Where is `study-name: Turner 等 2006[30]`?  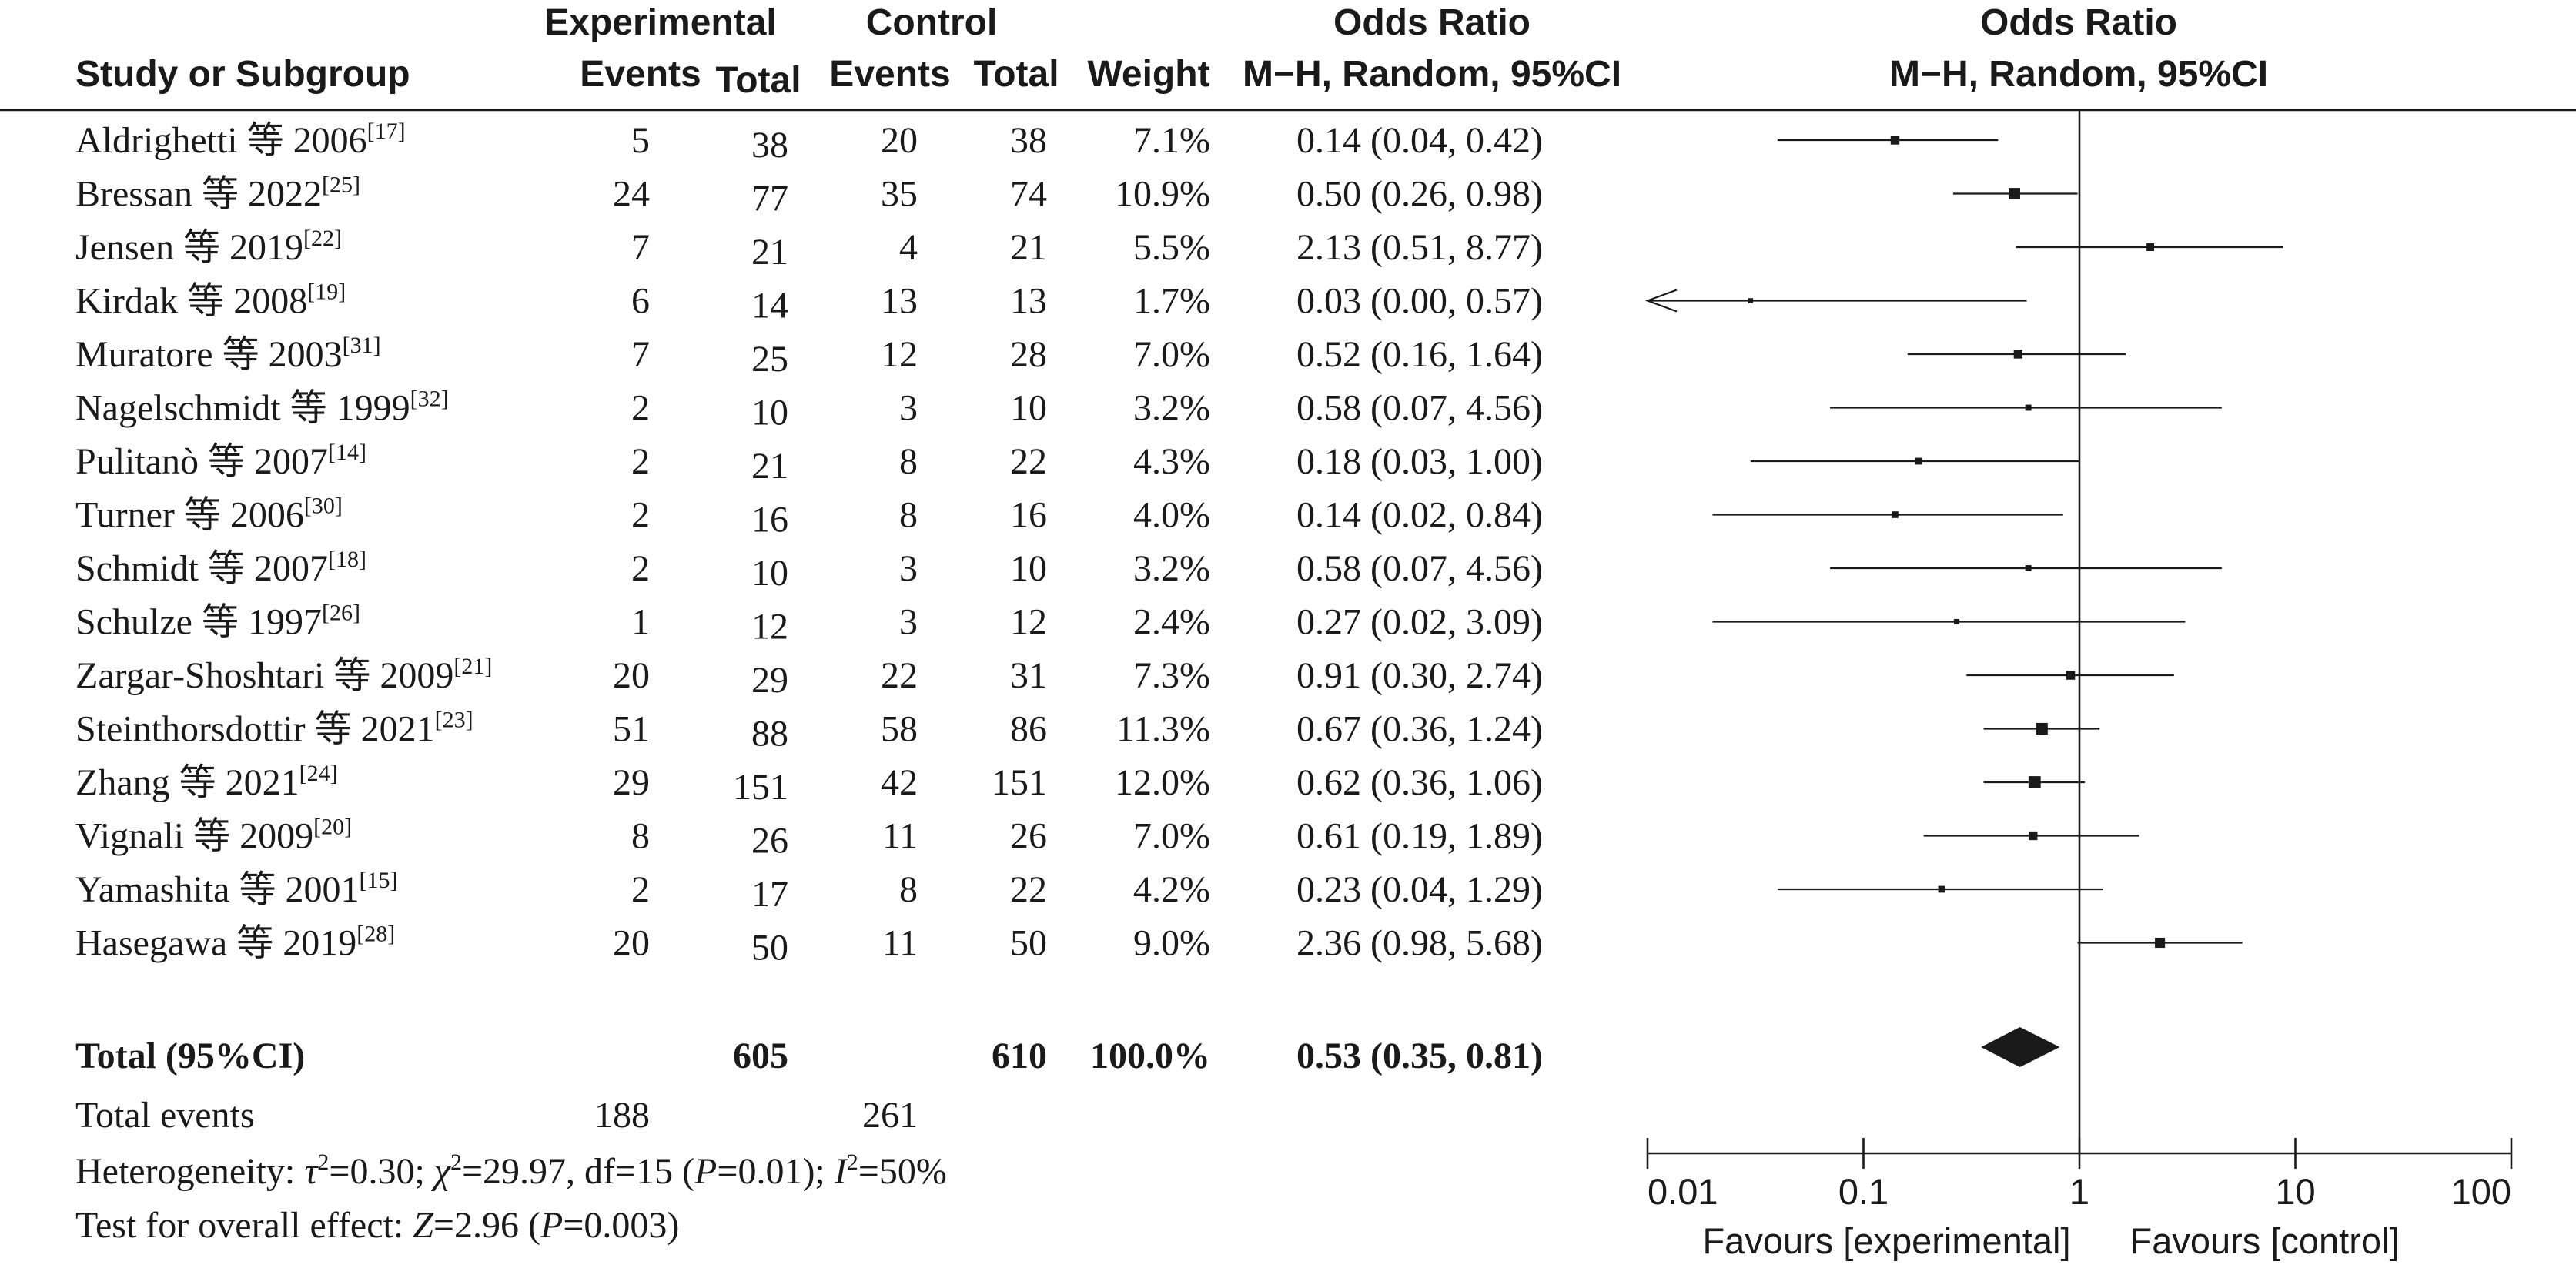
study-name: Turner 等 2006[30] is located at coordinates (209, 515).